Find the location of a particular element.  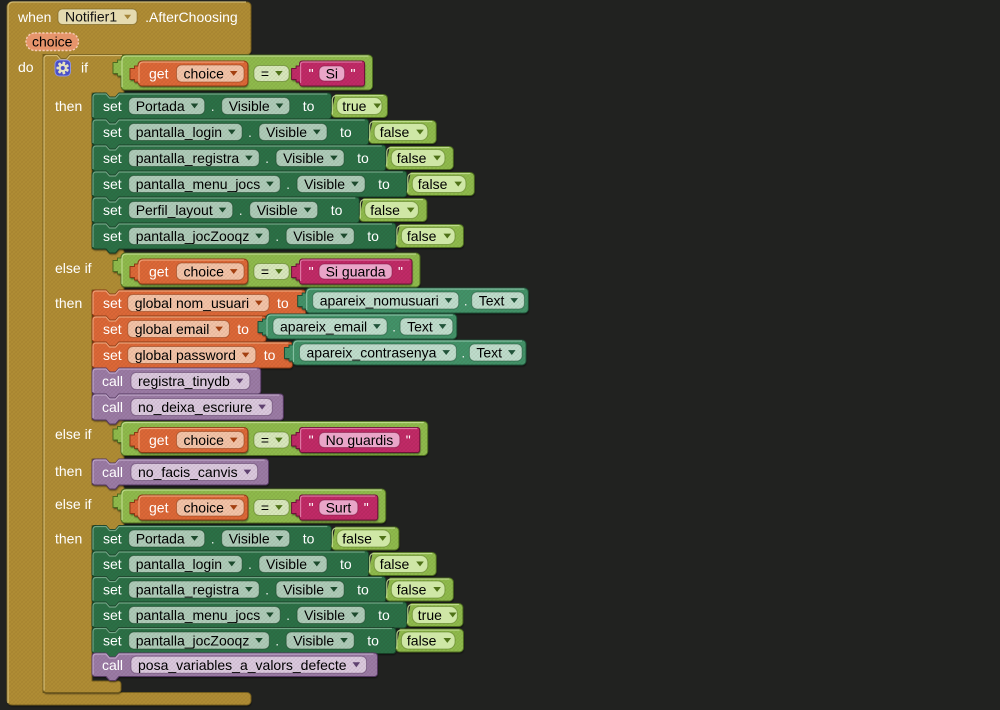

svg-text: pantalla_login is located at coordinates (179, 132).